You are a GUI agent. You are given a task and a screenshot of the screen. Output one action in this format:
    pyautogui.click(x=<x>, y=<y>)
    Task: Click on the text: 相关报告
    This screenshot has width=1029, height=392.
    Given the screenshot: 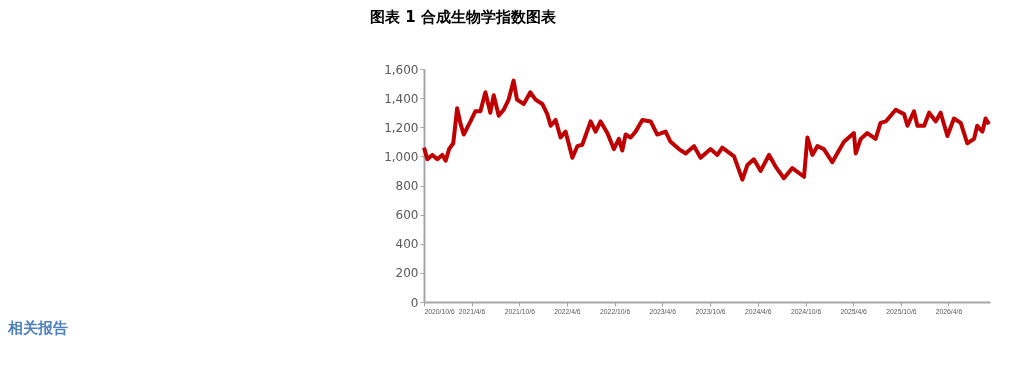 What is the action you would take?
    pyautogui.click(x=37, y=328)
    